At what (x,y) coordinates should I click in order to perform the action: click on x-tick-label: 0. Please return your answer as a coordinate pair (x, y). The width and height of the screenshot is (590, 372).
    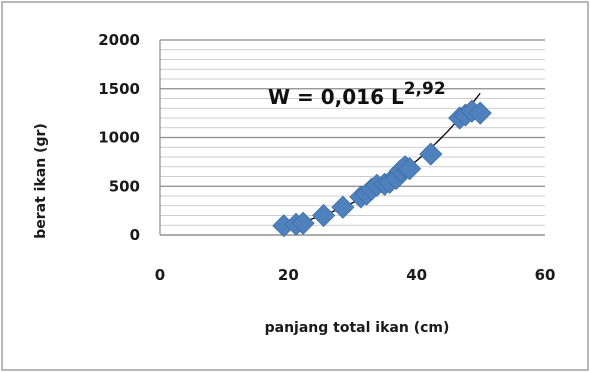
    Looking at the image, I should click on (160, 275).